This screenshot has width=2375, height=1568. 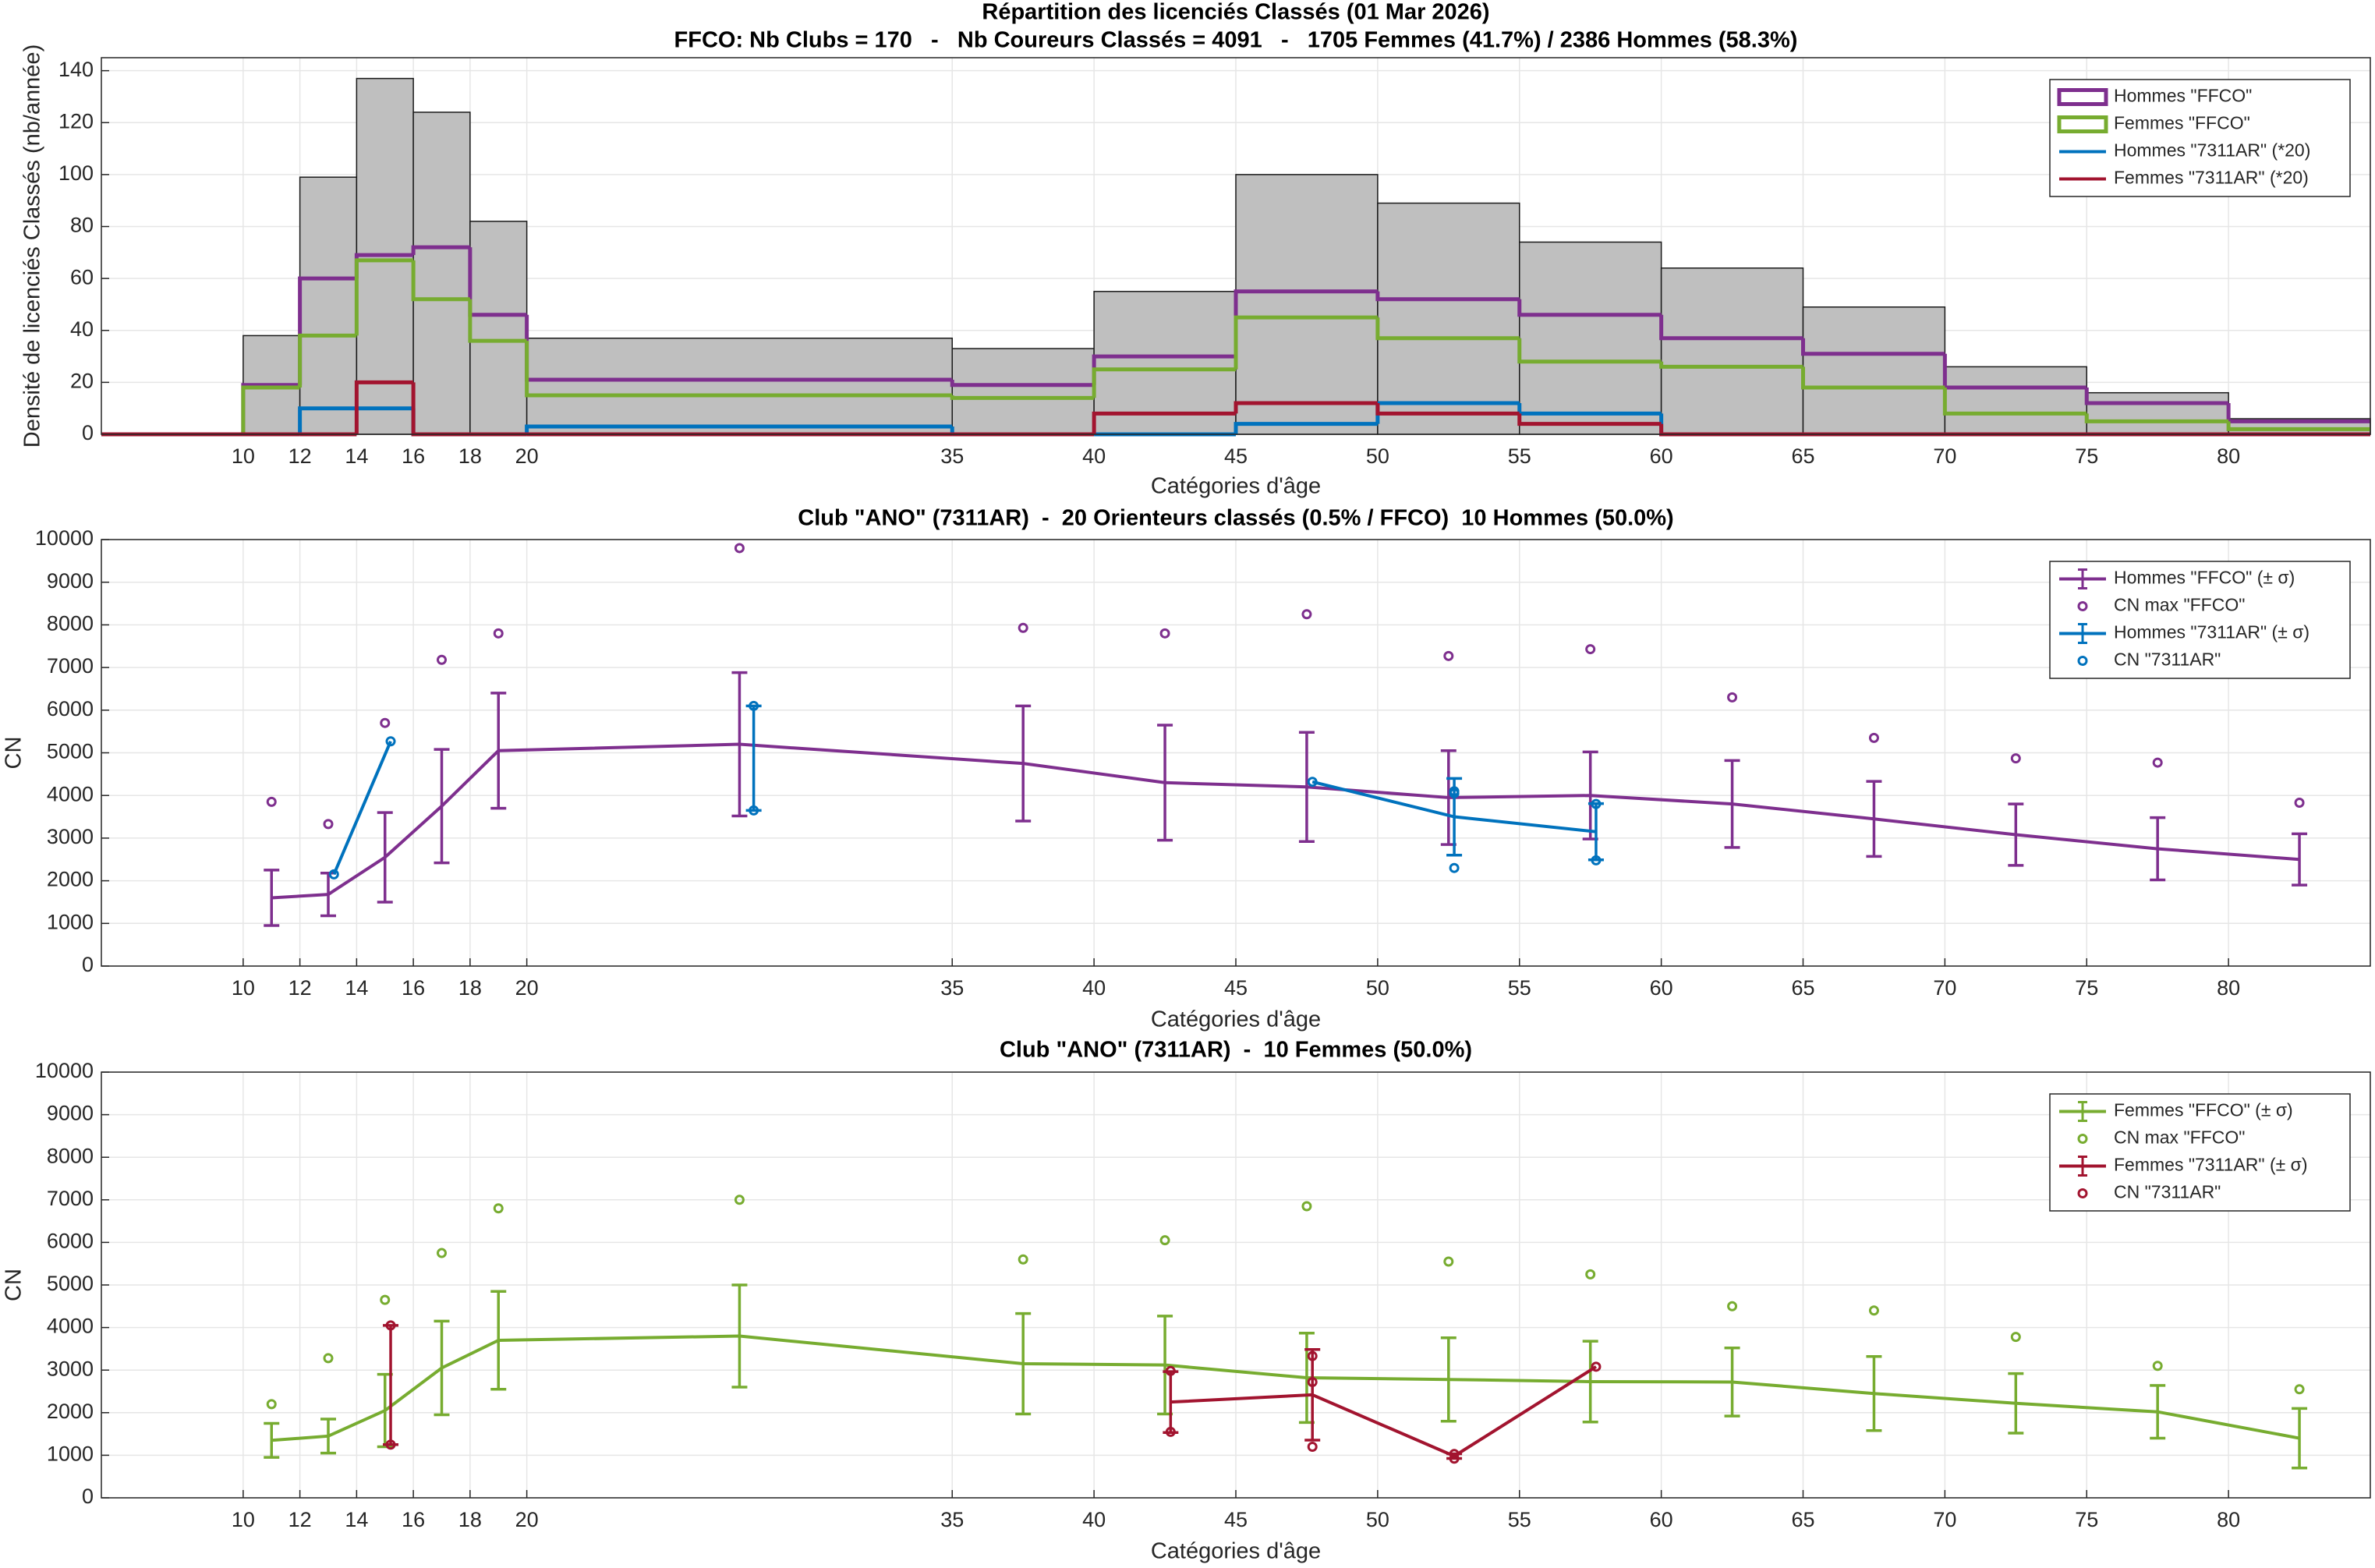 What do you see at coordinates (70, 1241) in the screenshot?
I see `y-tick-label: 6000` at bounding box center [70, 1241].